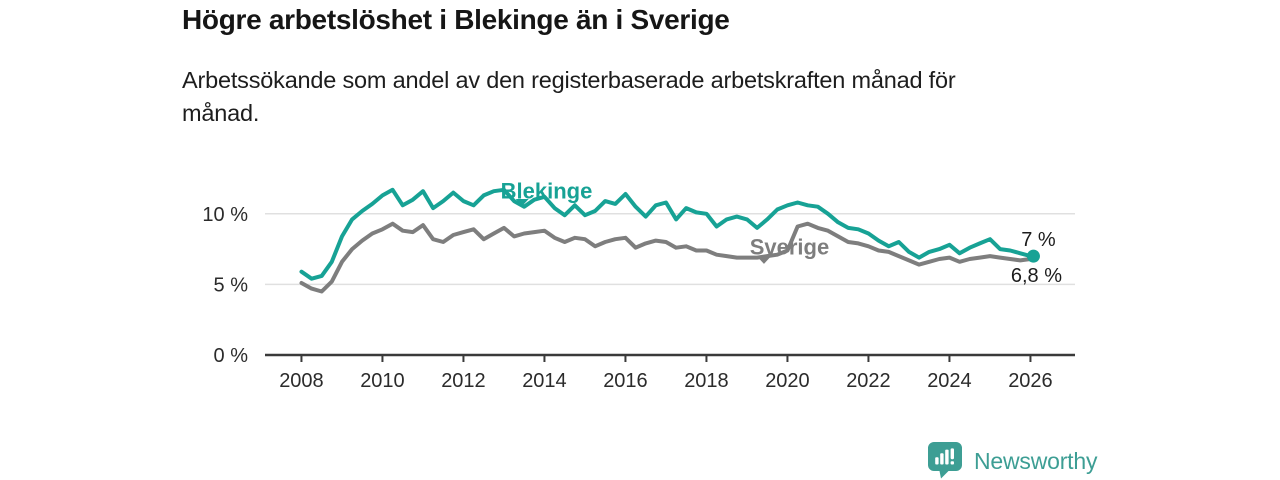 This screenshot has height=480, width=1280. What do you see at coordinates (463, 381) in the screenshot?
I see `x-tick-label: 2012` at bounding box center [463, 381].